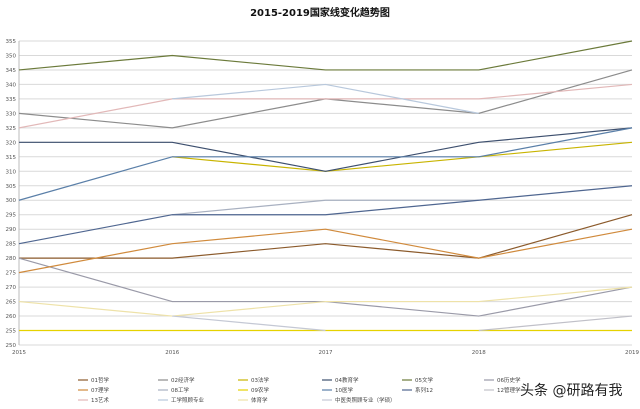 The image size is (640, 409). I want to click on legend-label: 10医学, so click(344, 390).